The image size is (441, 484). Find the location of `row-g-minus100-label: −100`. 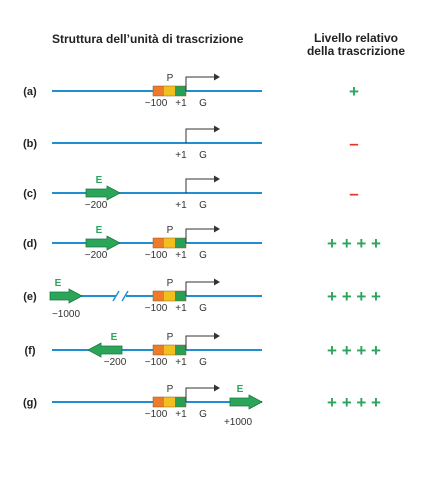

row-g-minus100-label: −100 is located at coordinates (156, 414).